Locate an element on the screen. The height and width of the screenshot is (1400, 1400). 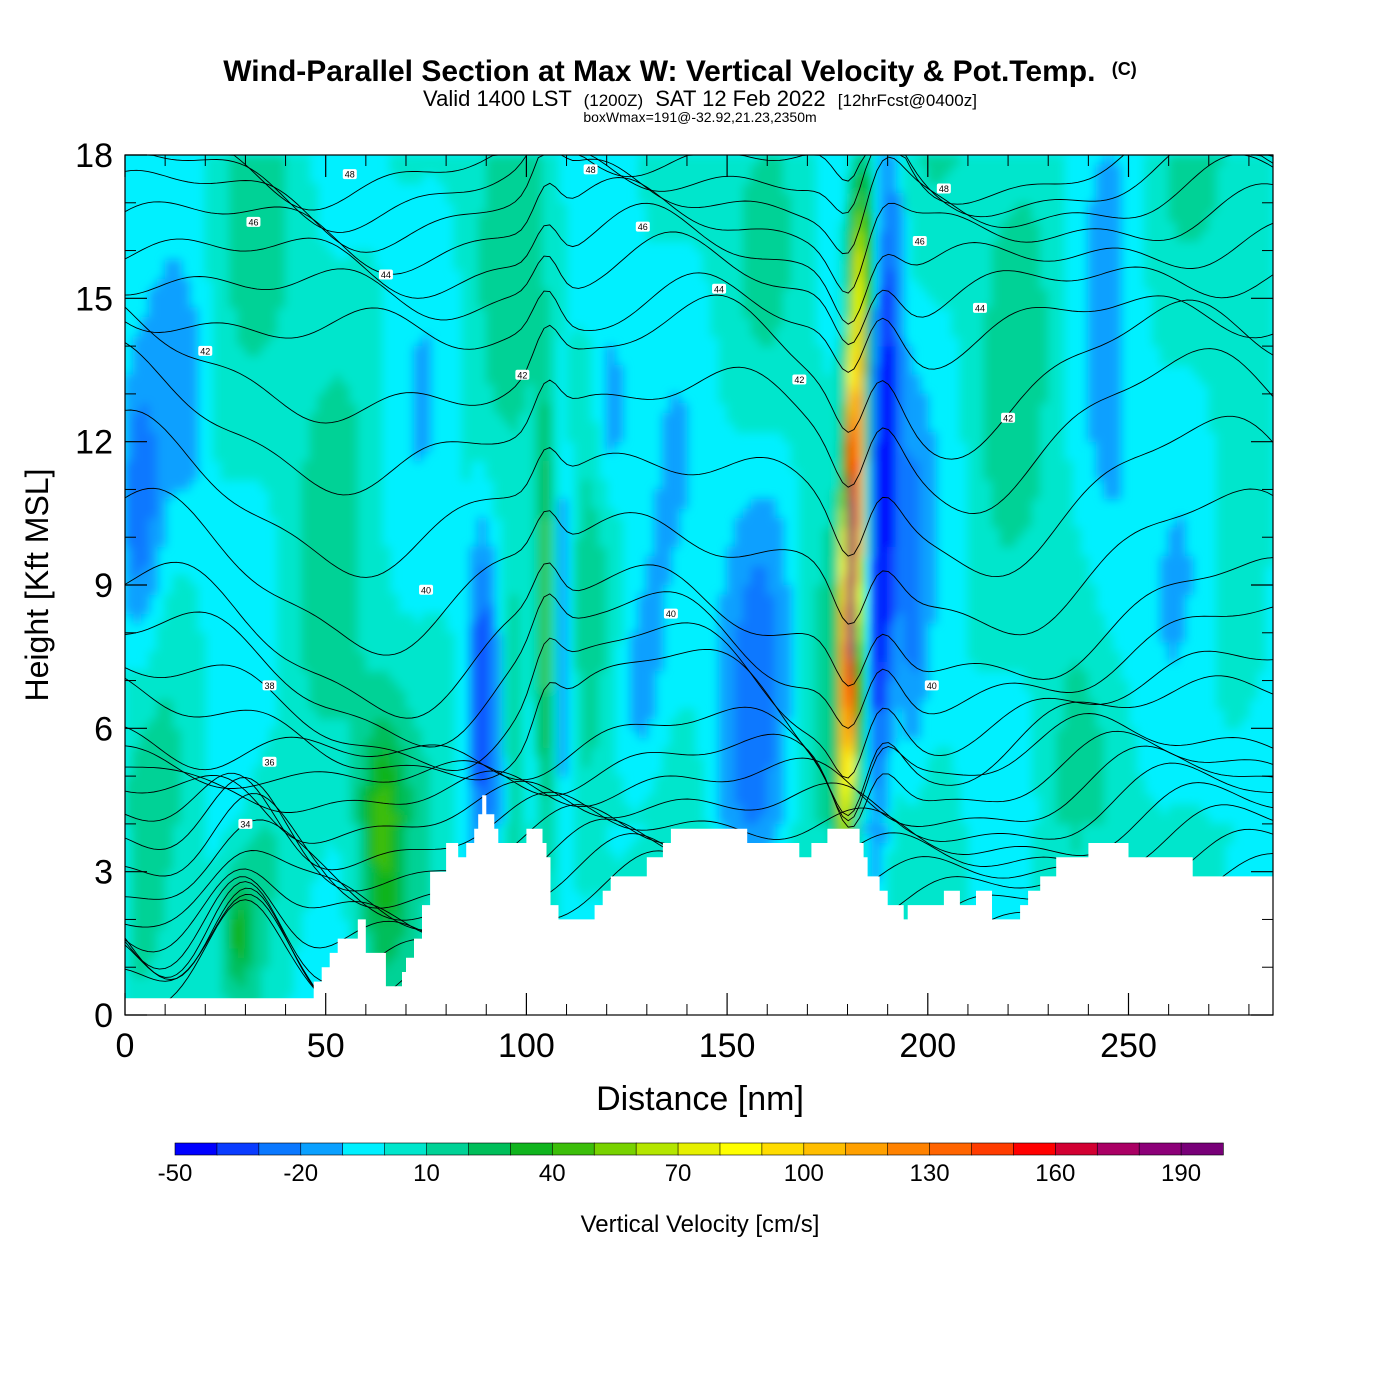
subtitle-valid: Valid 1400 LST is located at coordinates (497, 98).